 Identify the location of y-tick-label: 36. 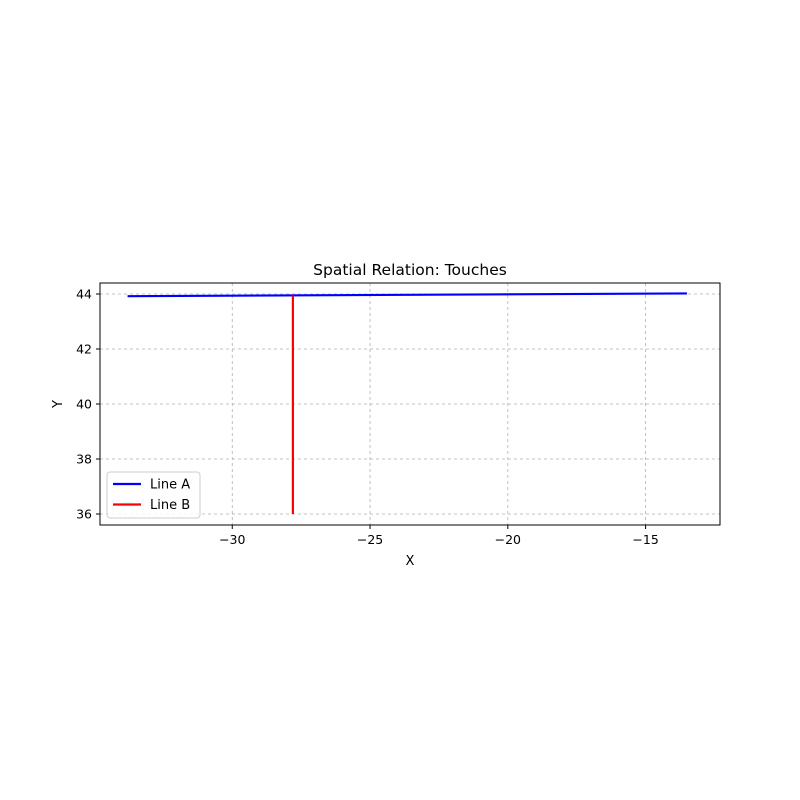
(84, 514).